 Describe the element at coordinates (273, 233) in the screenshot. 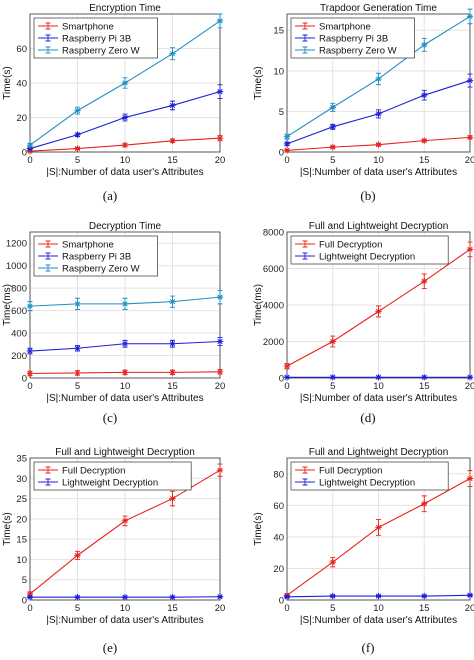

I see `y-tick-label: 8000` at that location.